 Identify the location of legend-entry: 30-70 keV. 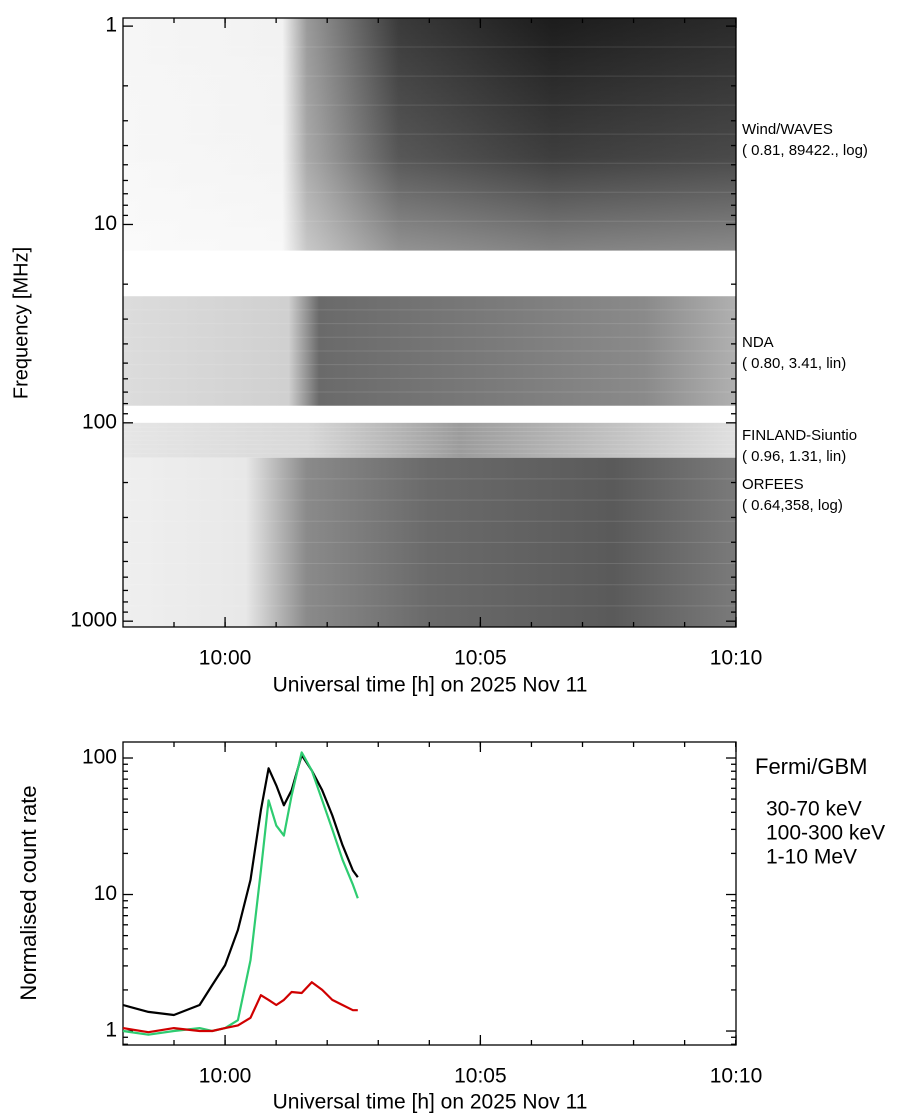
(814, 809).